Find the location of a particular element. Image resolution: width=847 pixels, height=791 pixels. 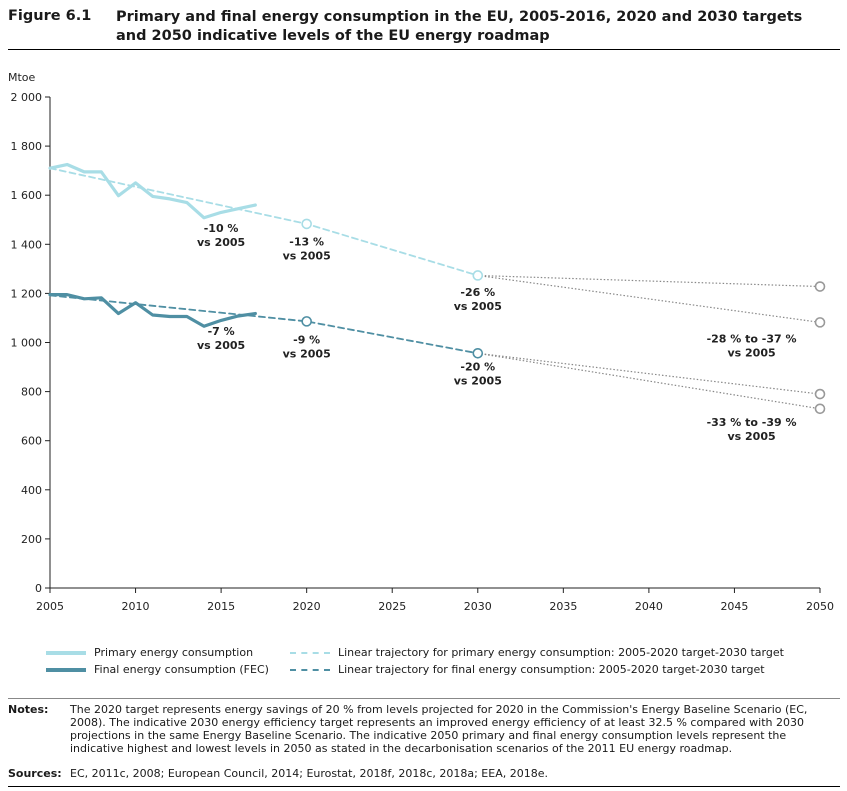

notes-label: Notes: is located at coordinates (28, 709).